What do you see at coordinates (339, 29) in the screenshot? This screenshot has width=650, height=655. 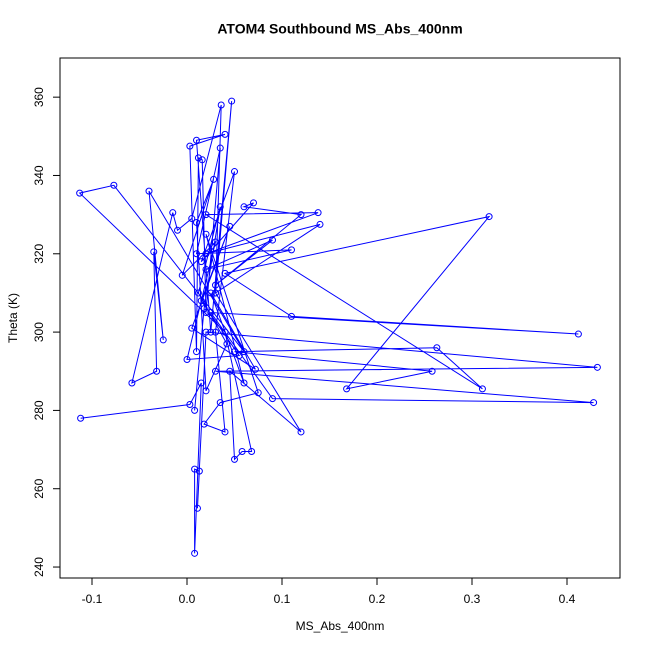 I see `chart-title: ATOM4 Southbound MS_Abs_400nm` at bounding box center [339, 29].